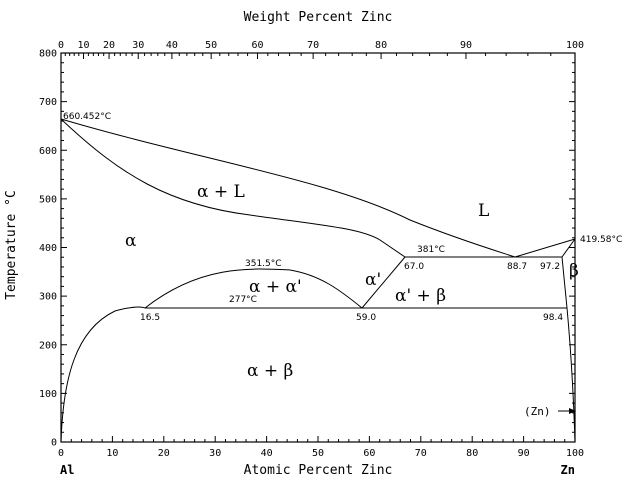  What do you see at coordinates (524, 453) in the screenshot?
I see `bottom-tick-label: 90` at bounding box center [524, 453].